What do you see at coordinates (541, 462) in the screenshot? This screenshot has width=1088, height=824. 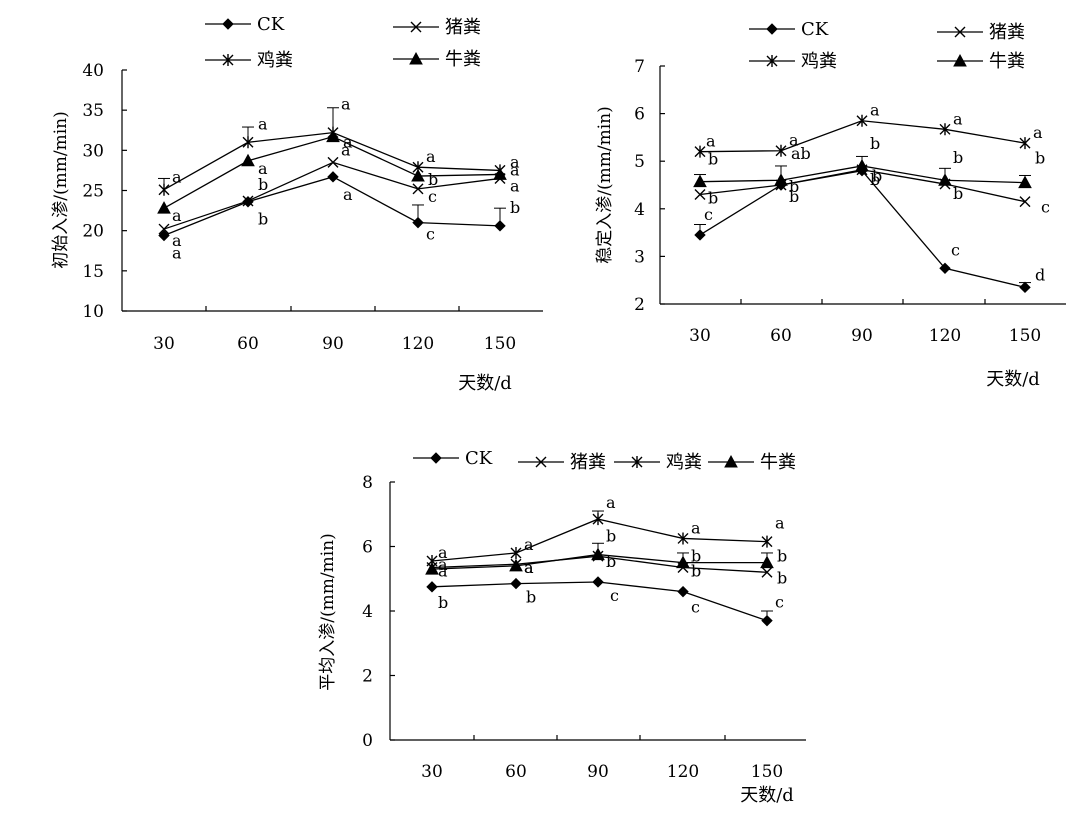 I see `chart-3-legend-marker` at bounding box center [541, 462].